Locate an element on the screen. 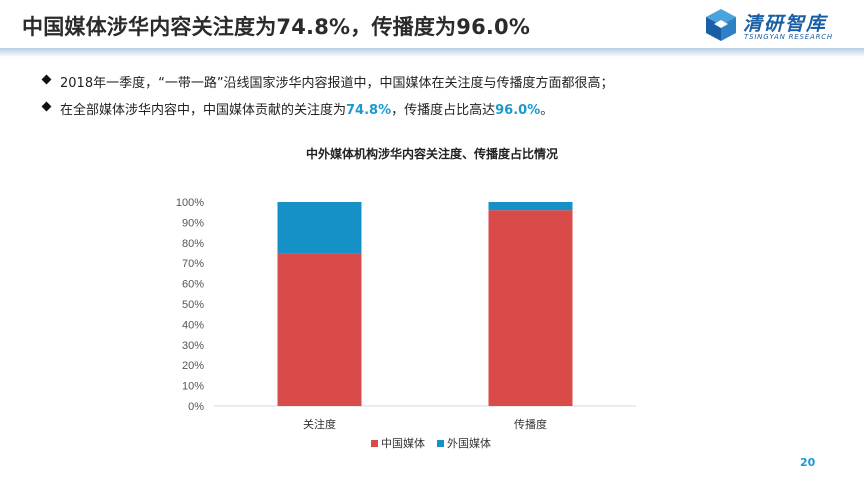 The height and width of the screenshot is (486, 864). y-tick-label: 10% is located at coordinates (193, 387).